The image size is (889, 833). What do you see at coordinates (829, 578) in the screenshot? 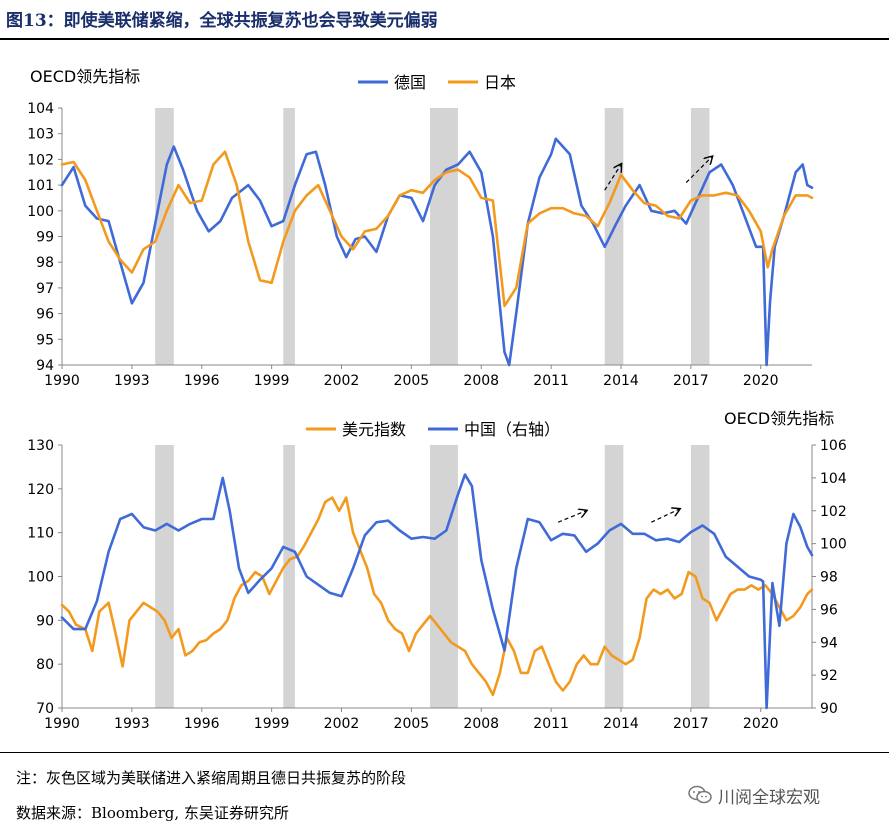
I see `y2-tick-label-98: 98` at bounding box center [829, 578].